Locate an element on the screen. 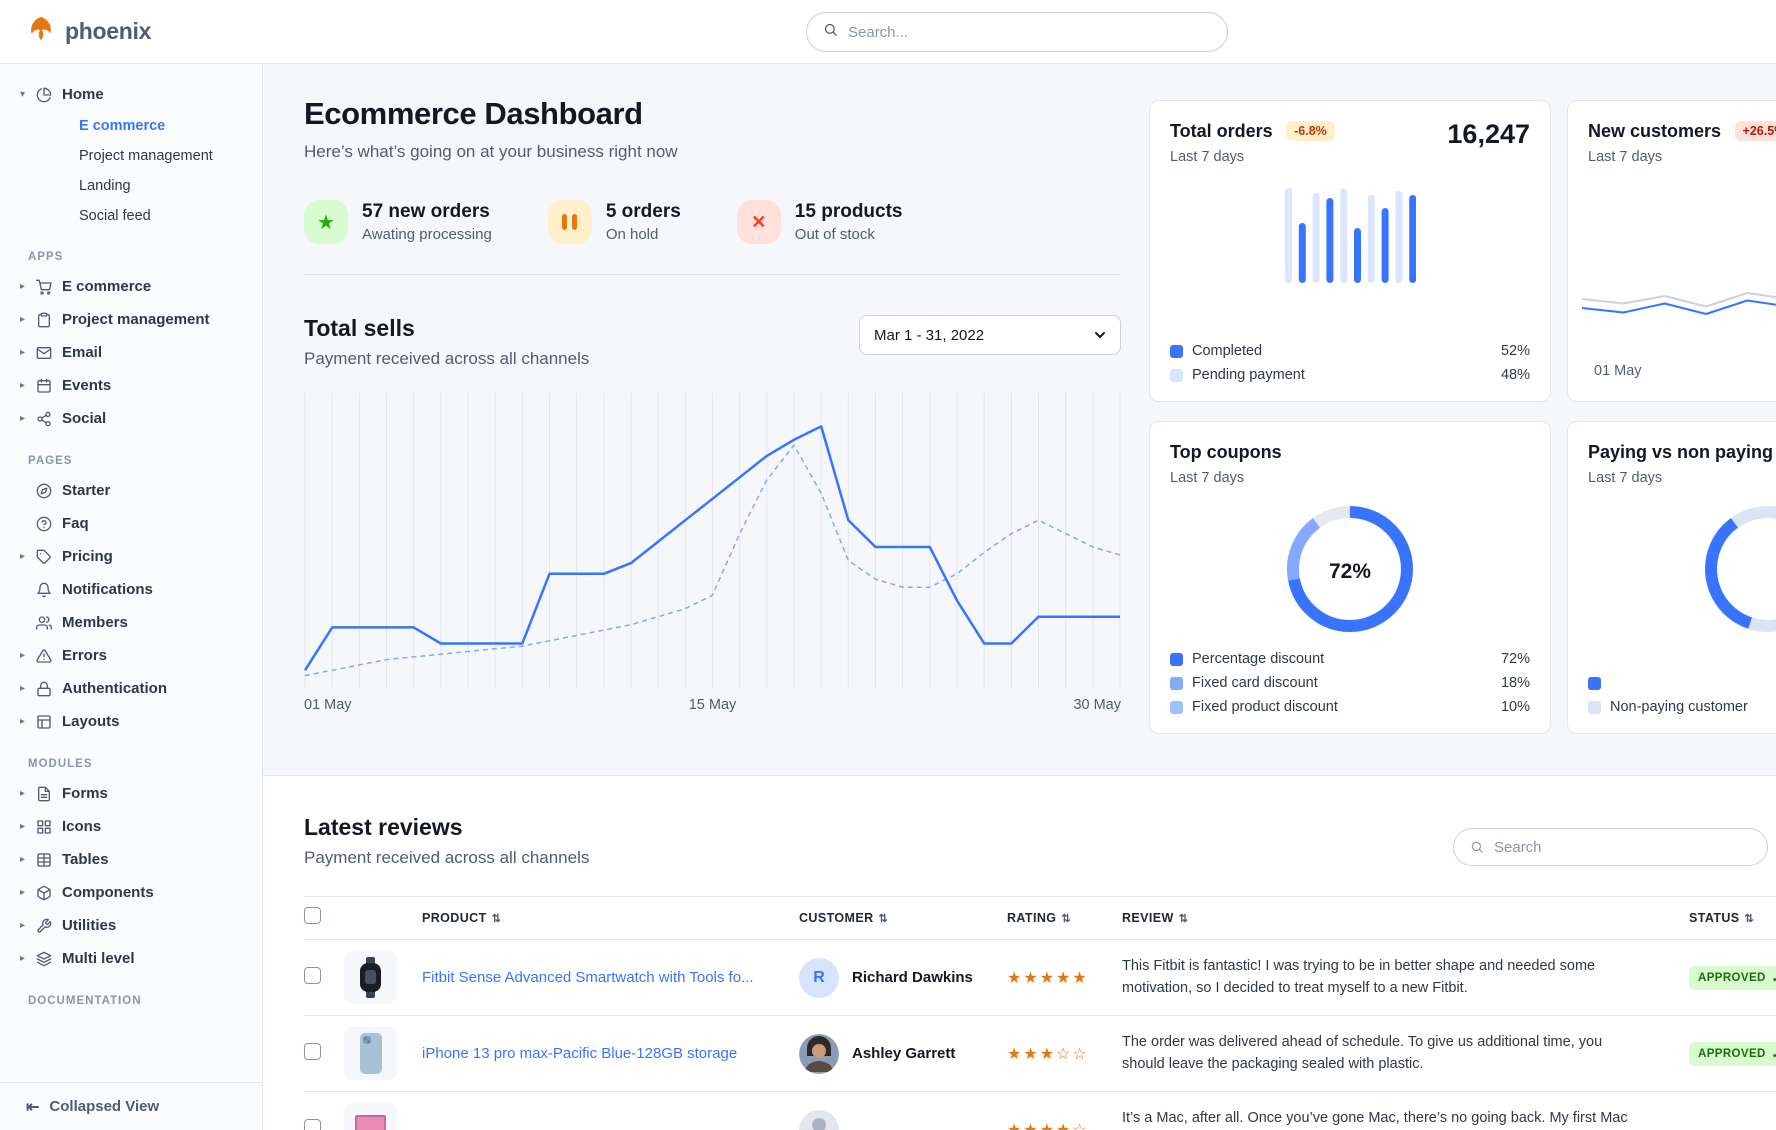  sidebar-item: ▸ Email is located at coordinates (61, 352).